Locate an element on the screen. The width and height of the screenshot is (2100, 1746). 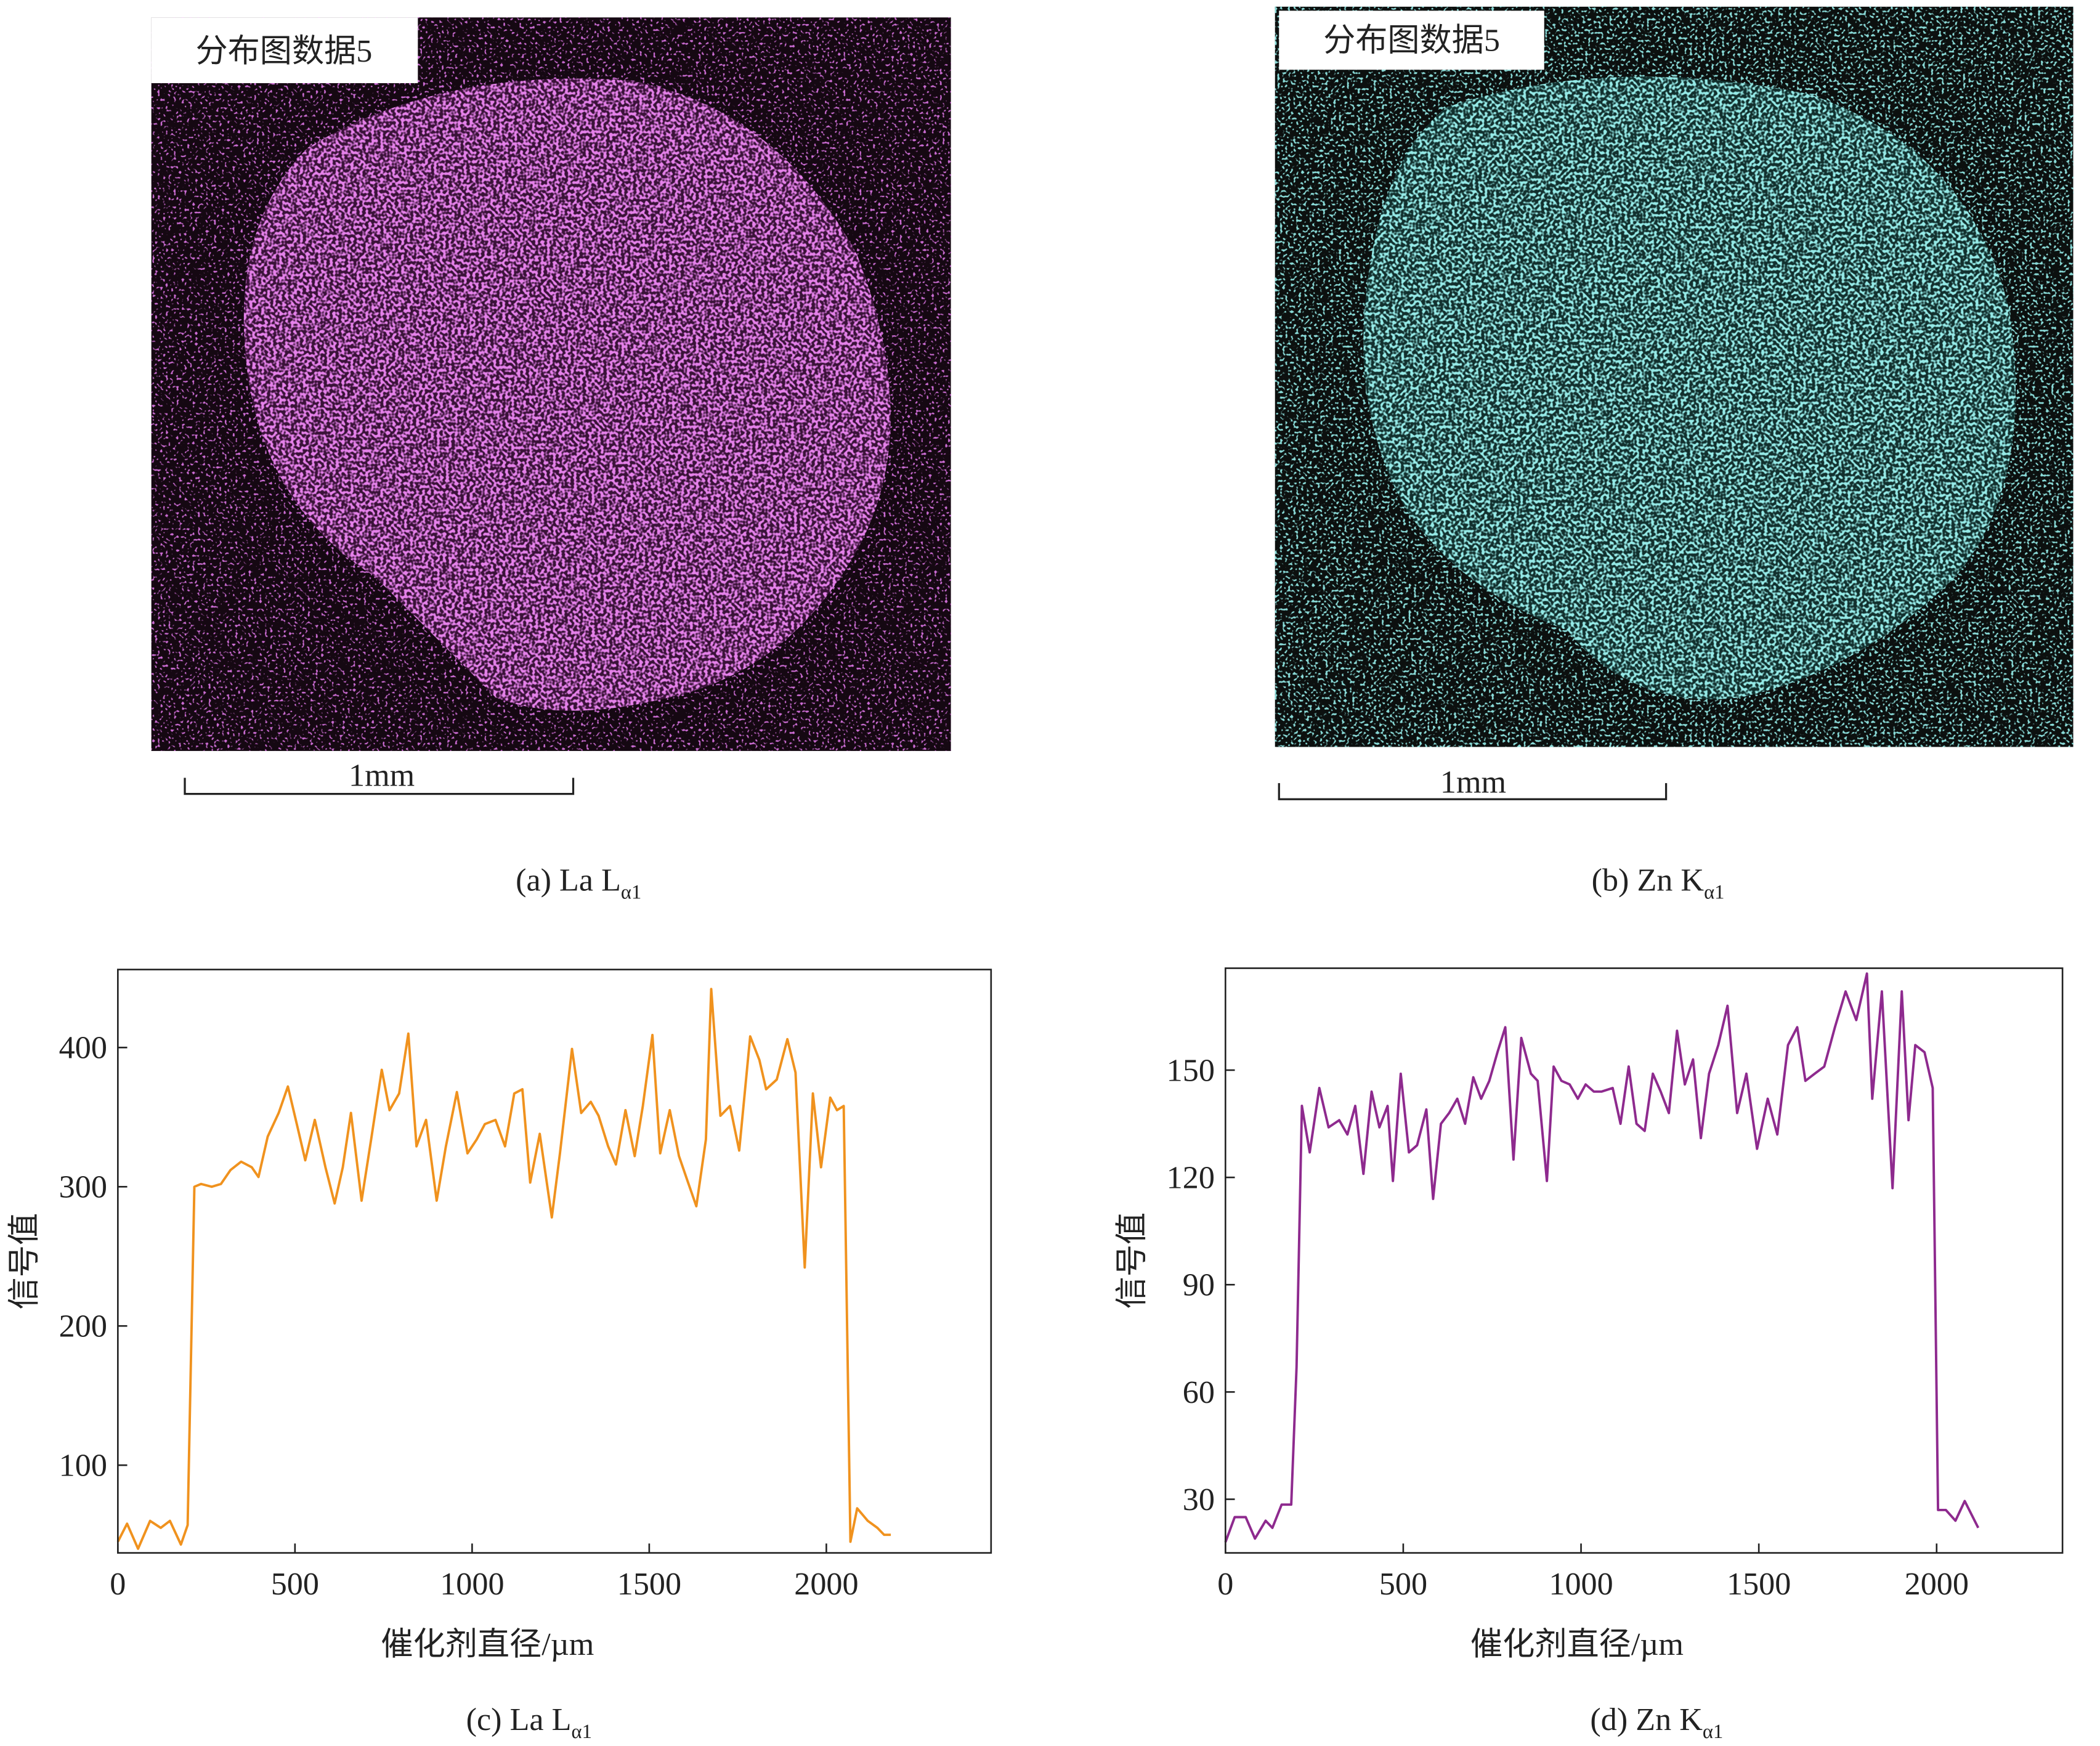
caption: (d) Zn Kα1 is located at coordinates (1656, 1722).